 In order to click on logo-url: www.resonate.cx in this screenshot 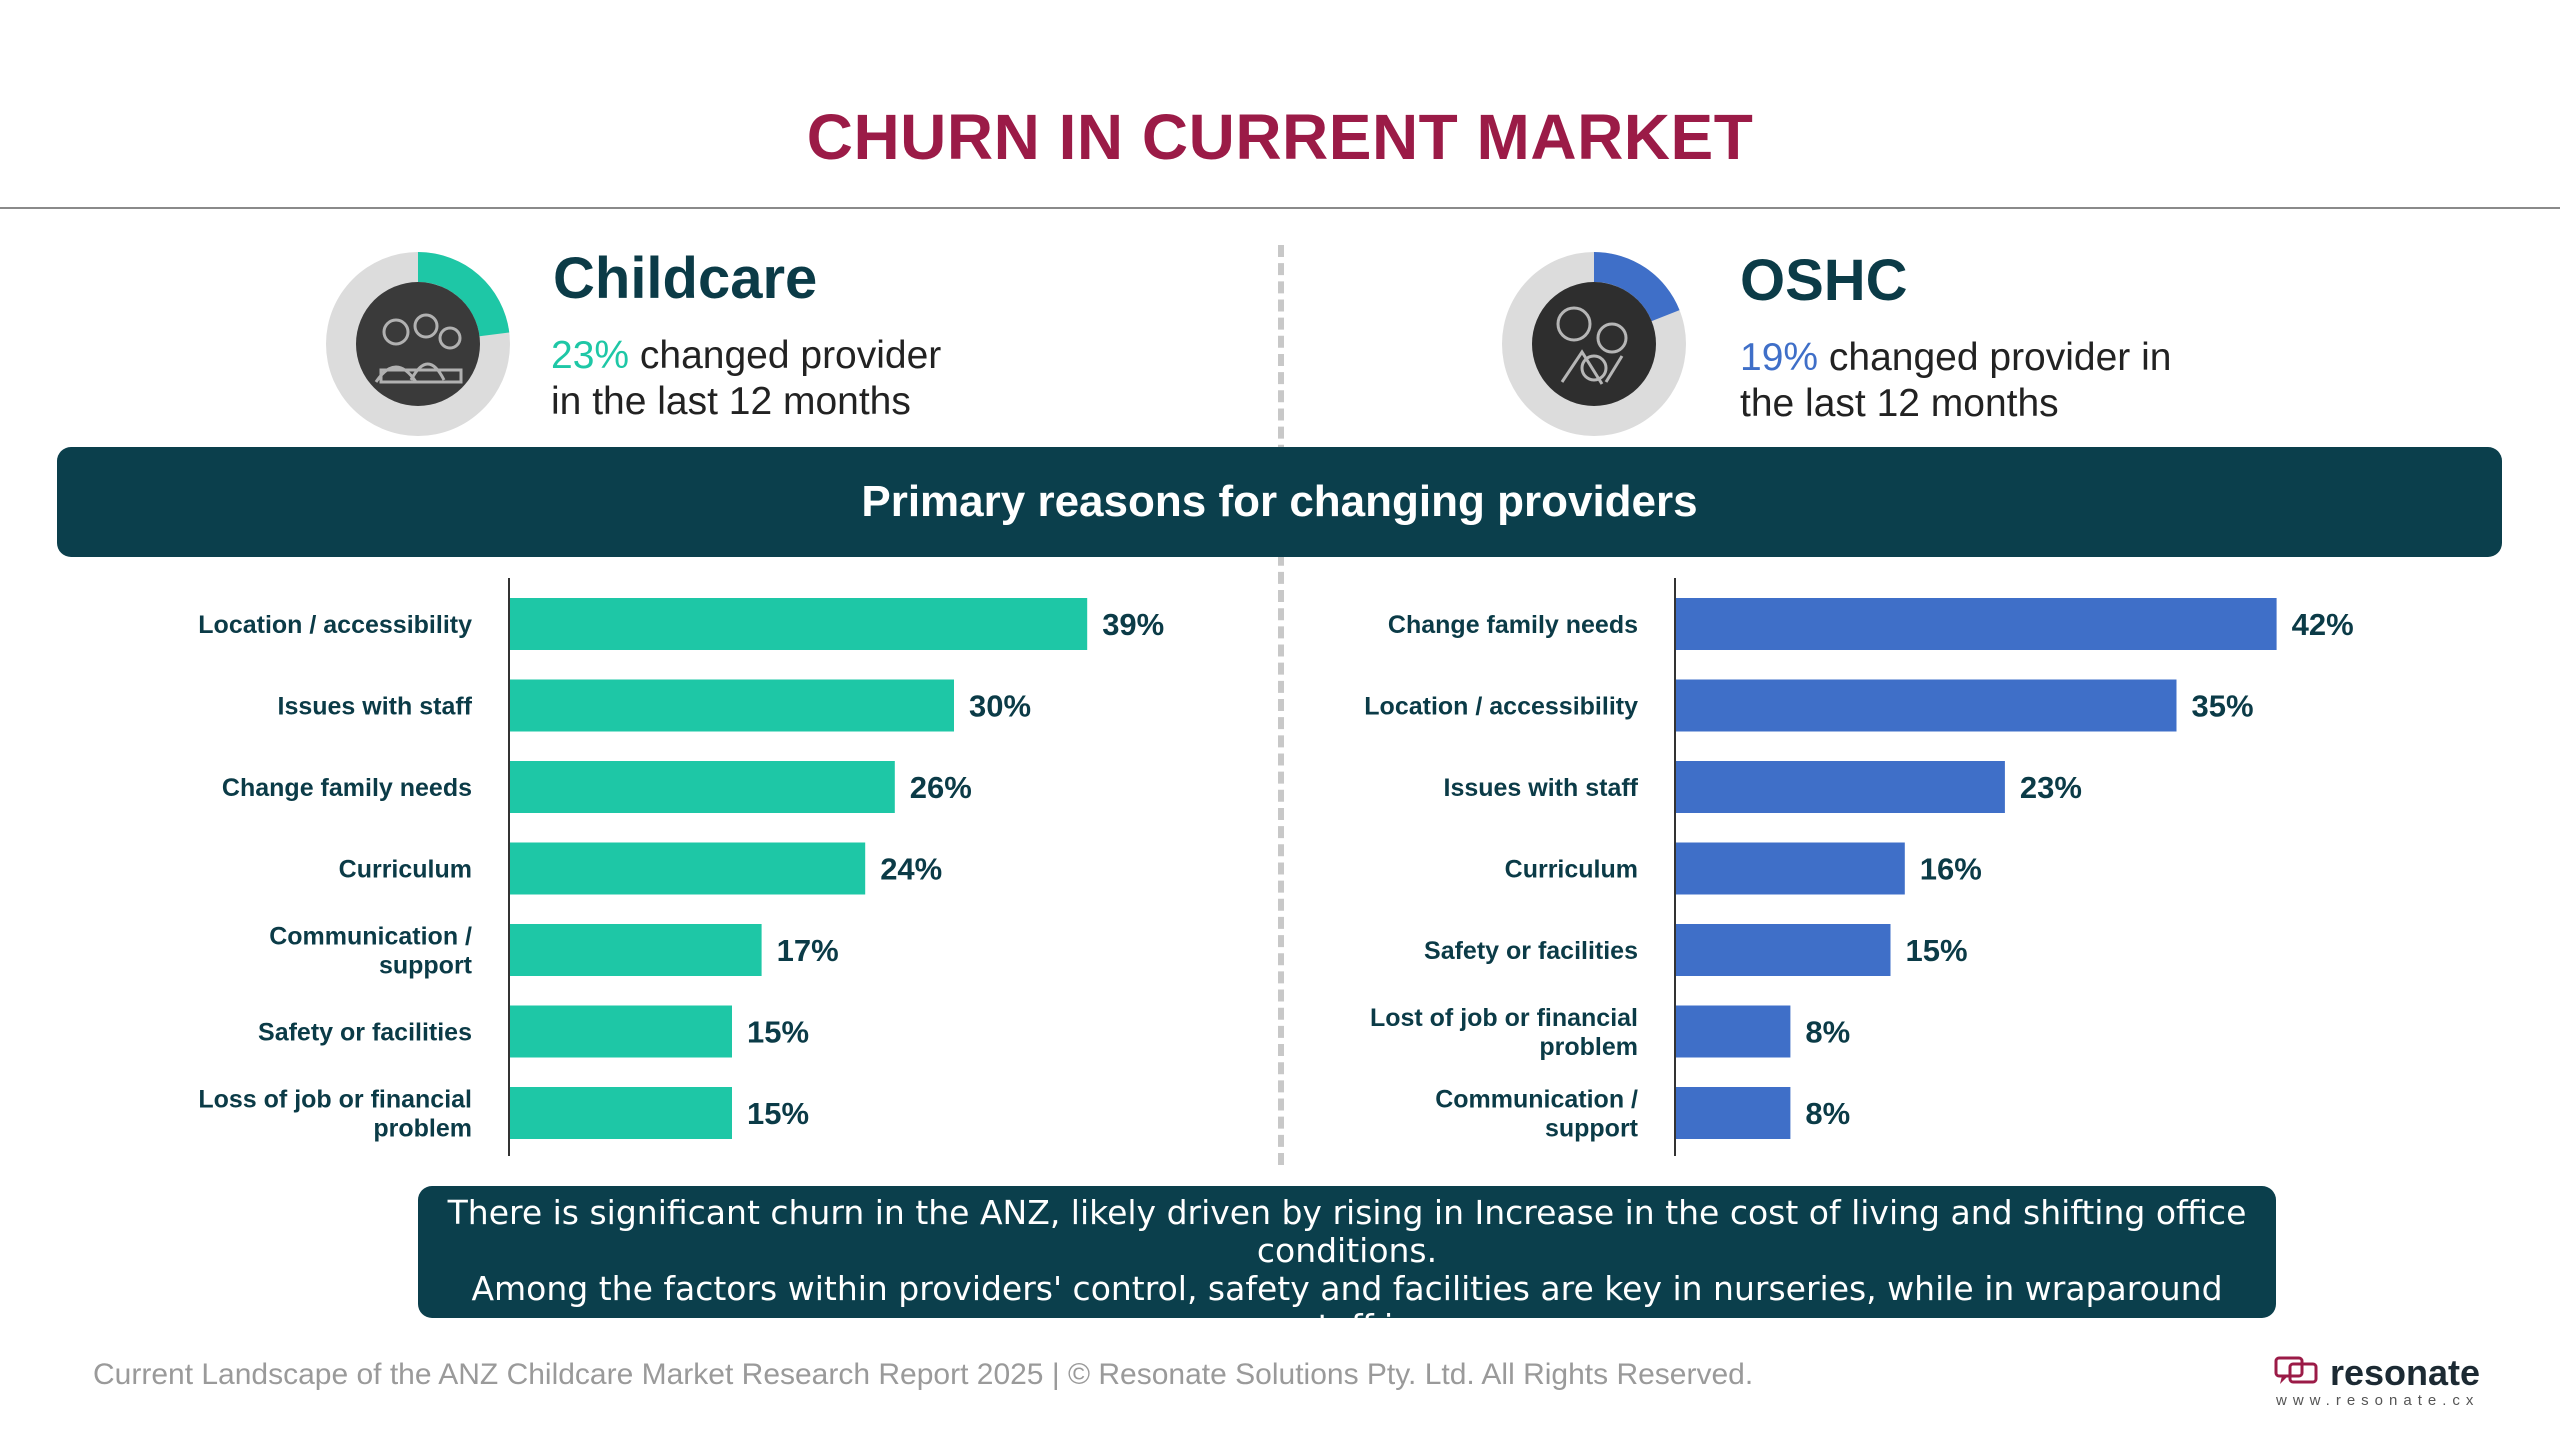, I will do `click(2378, 1400)`.